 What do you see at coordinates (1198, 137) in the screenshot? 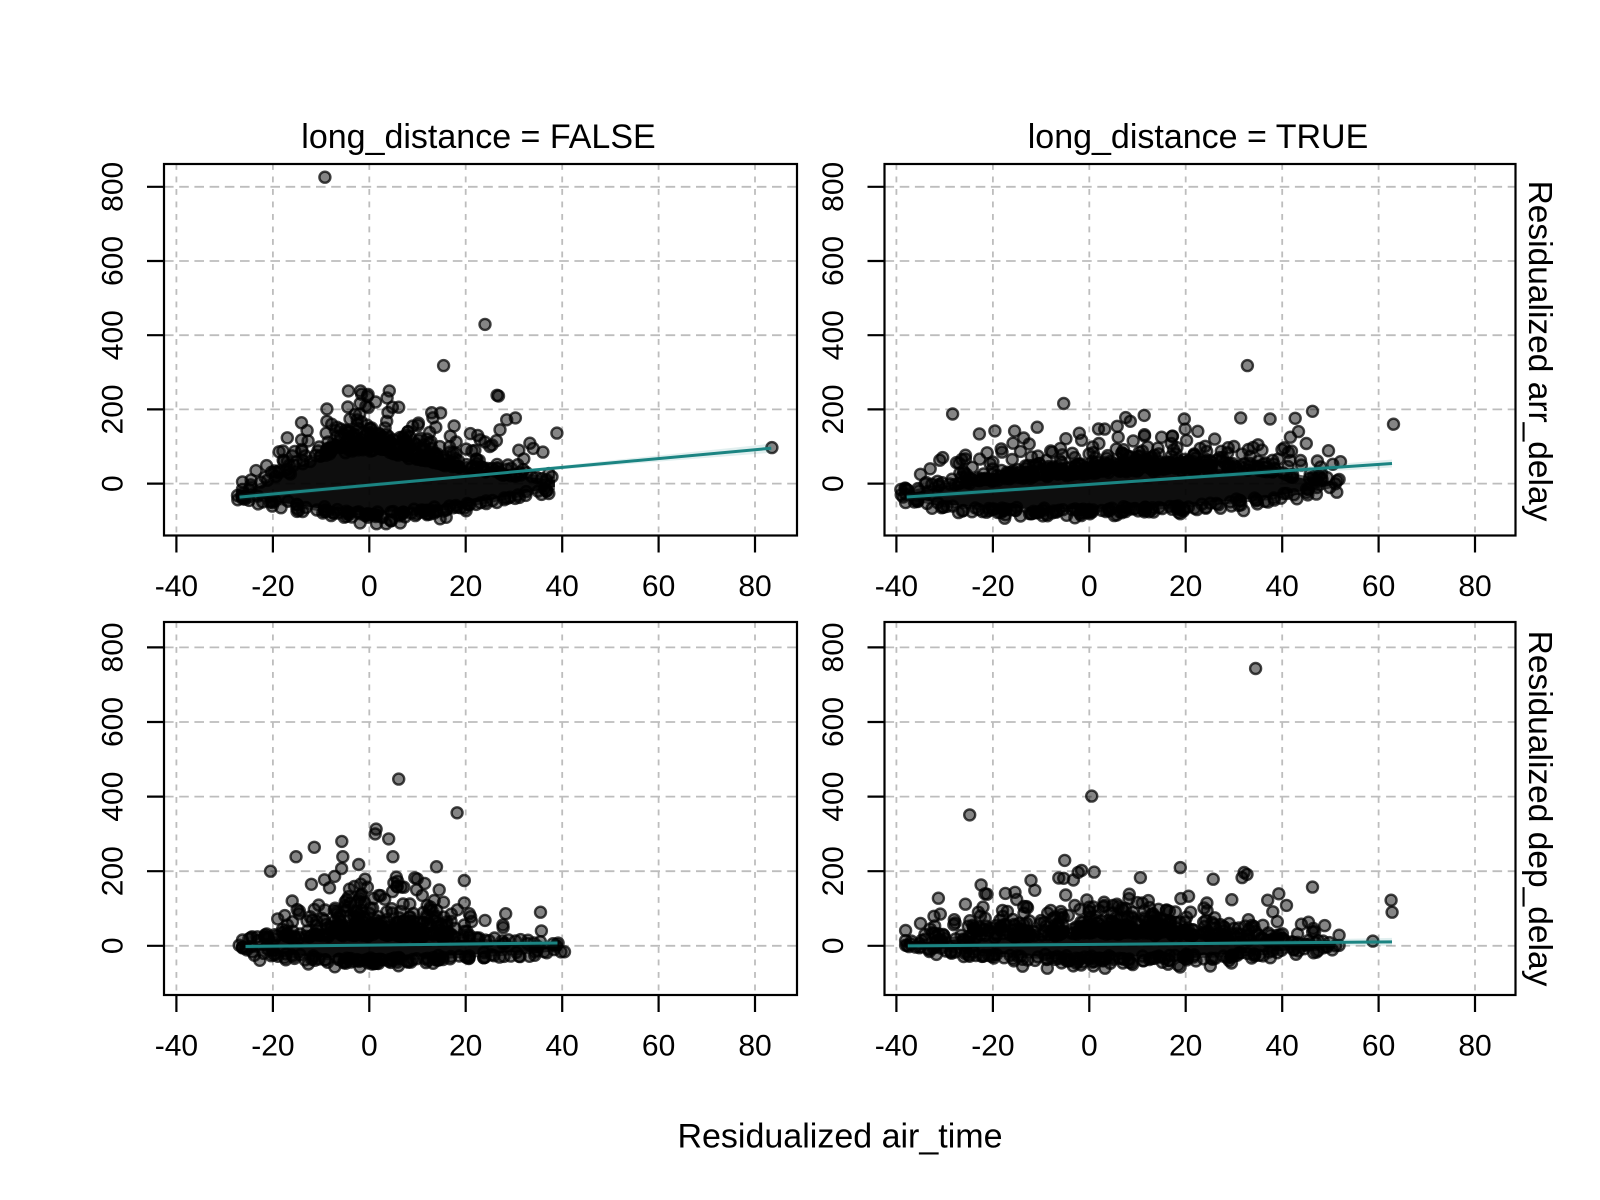
I see `svg-text: long_distance = TRUE` at bounding box center [1198, 137].